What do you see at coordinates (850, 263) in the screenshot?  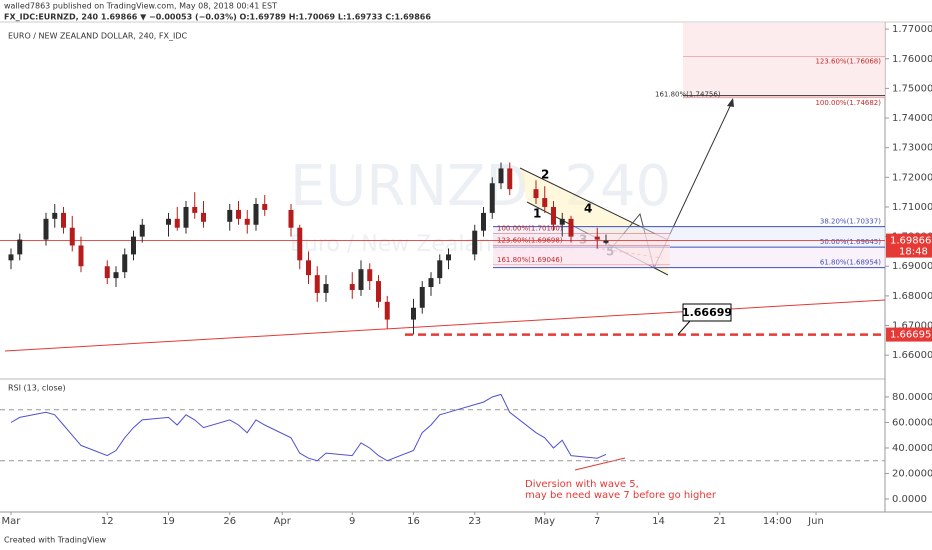 I see `fib-label: 61.80%(1.68954)` at bounding box center [850, 263].